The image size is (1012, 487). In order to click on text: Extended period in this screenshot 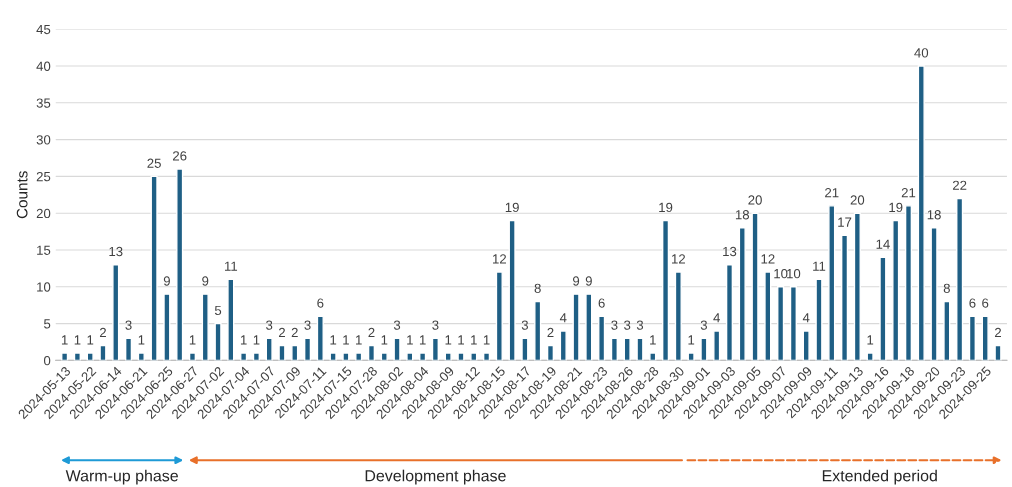, I will do `click(879, 477)`.